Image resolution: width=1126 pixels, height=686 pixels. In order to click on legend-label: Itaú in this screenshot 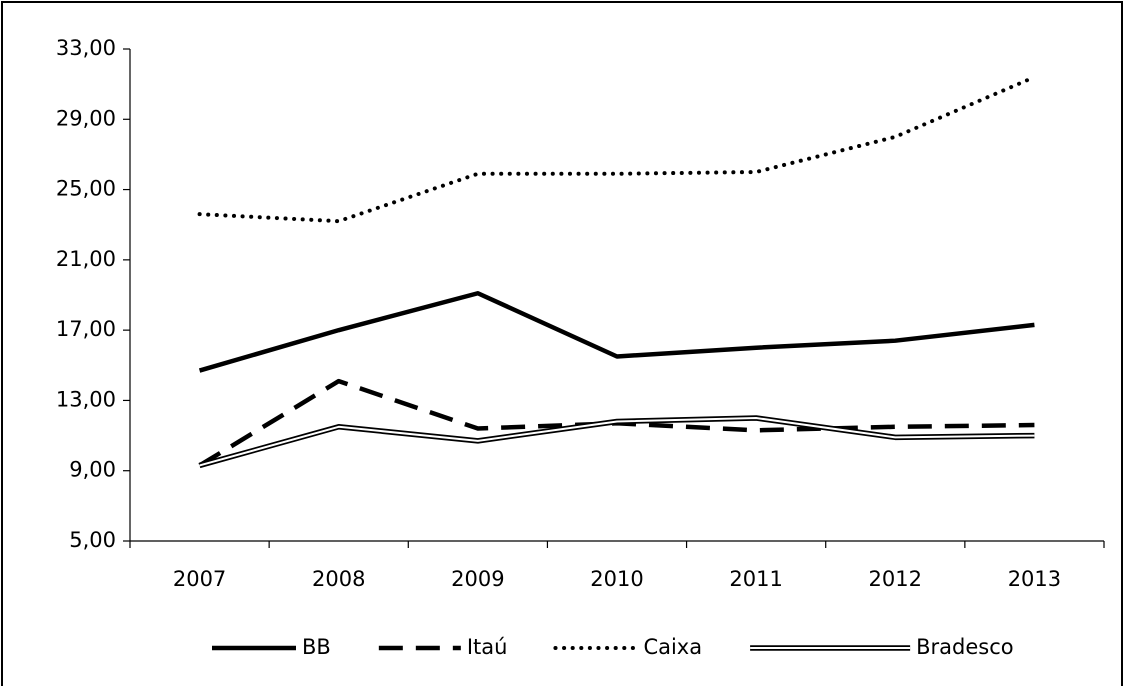, I will do `click(487, 647)`.